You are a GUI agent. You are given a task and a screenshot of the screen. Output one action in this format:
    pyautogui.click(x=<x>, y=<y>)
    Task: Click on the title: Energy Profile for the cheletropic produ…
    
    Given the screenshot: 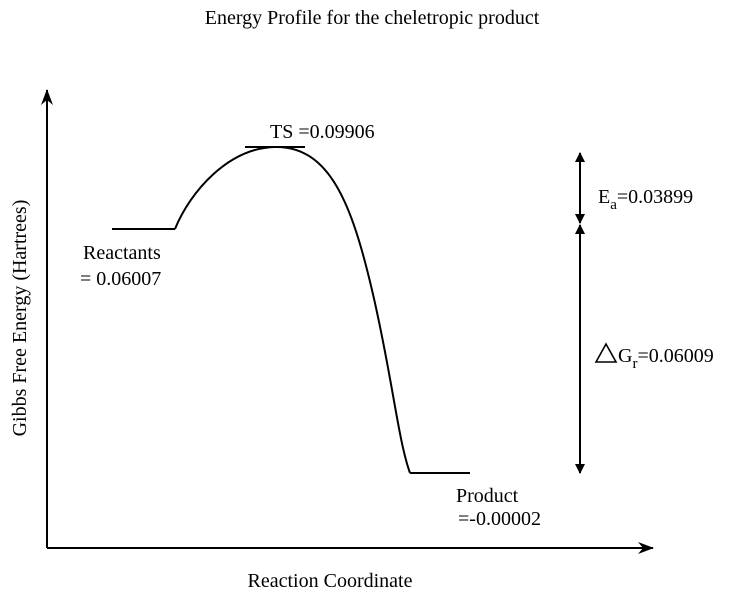 What is the action you would take?
    pyautogui.click(x=372, y=18)
    